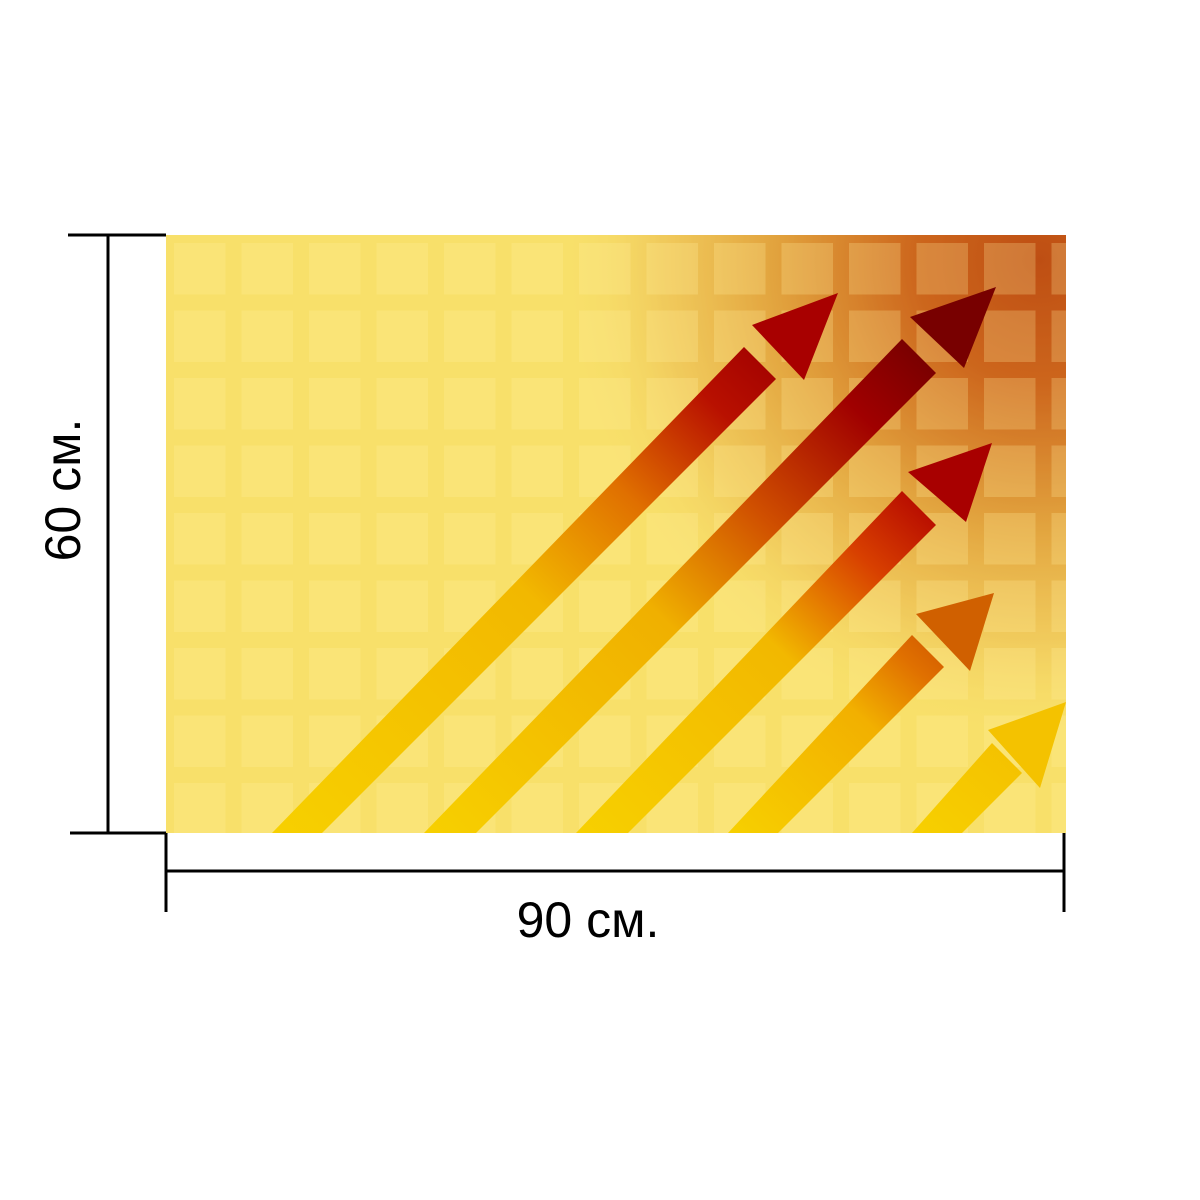 The height and width of the screenshot is (1200, 1200). I want to click on arrow-3-icon, so click(784, 638).